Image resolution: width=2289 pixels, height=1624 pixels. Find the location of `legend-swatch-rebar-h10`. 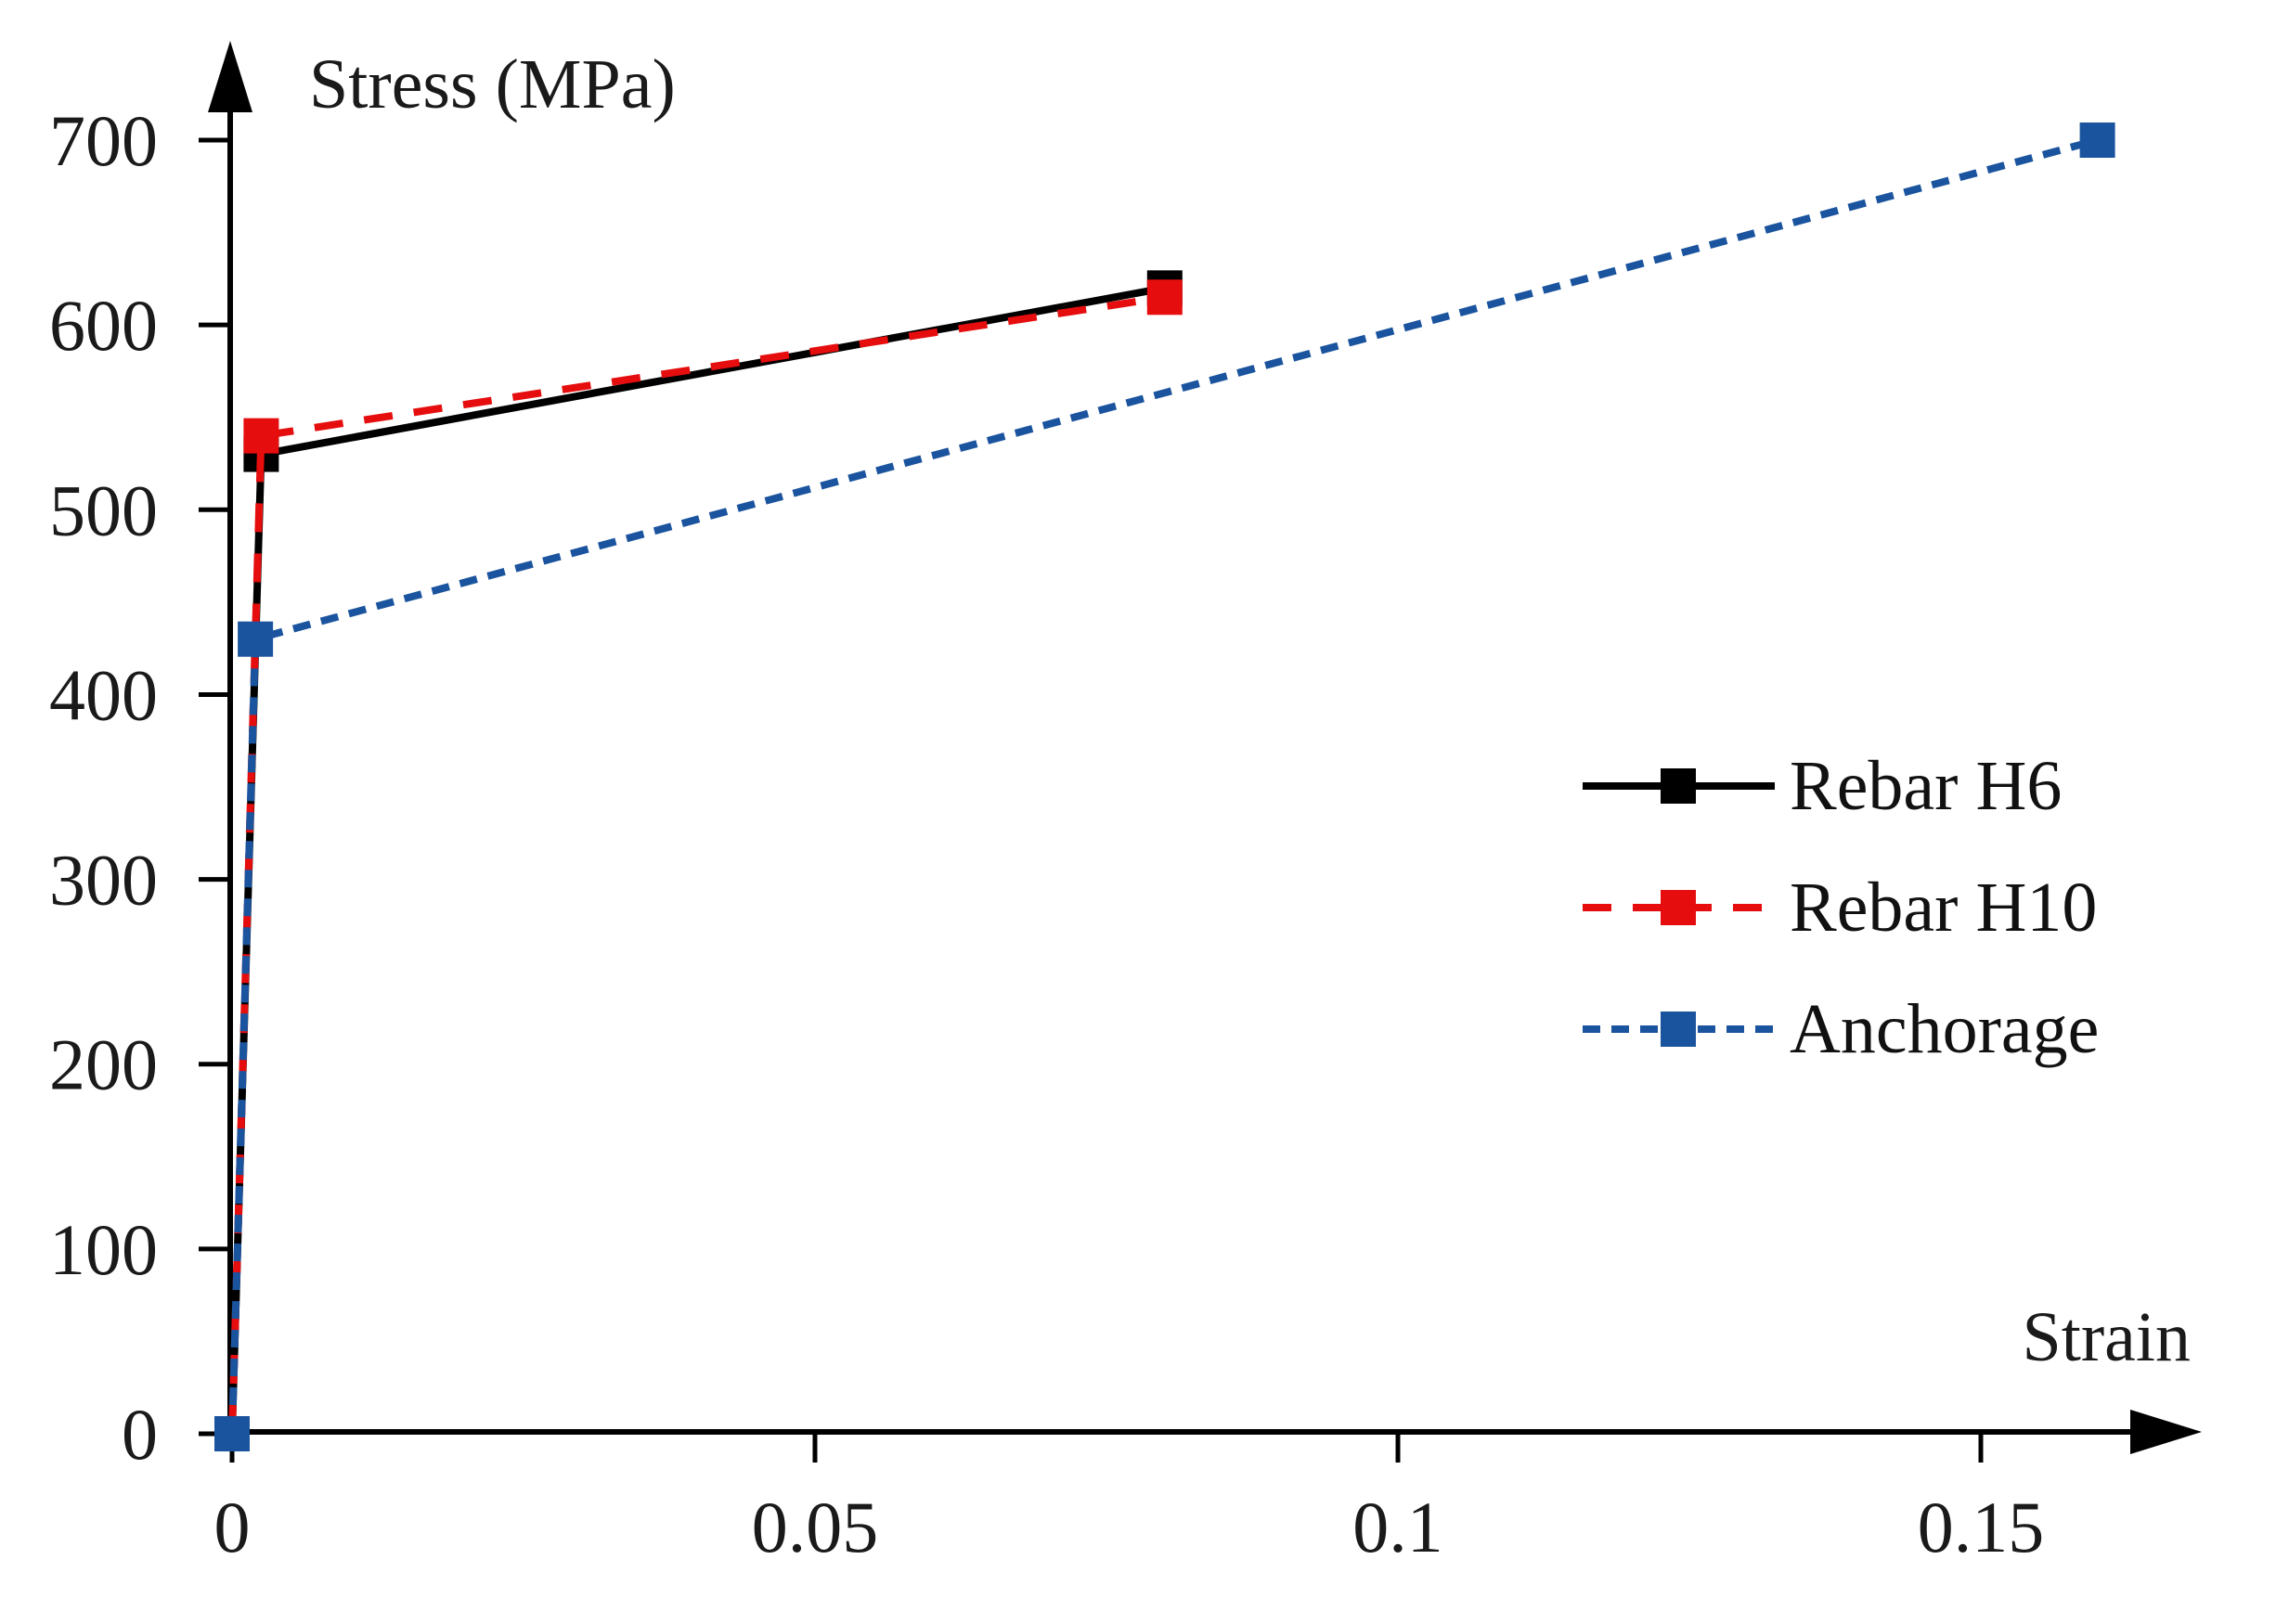

legend-swatch-rebar-h10 is located at coordinates (1679, 907).